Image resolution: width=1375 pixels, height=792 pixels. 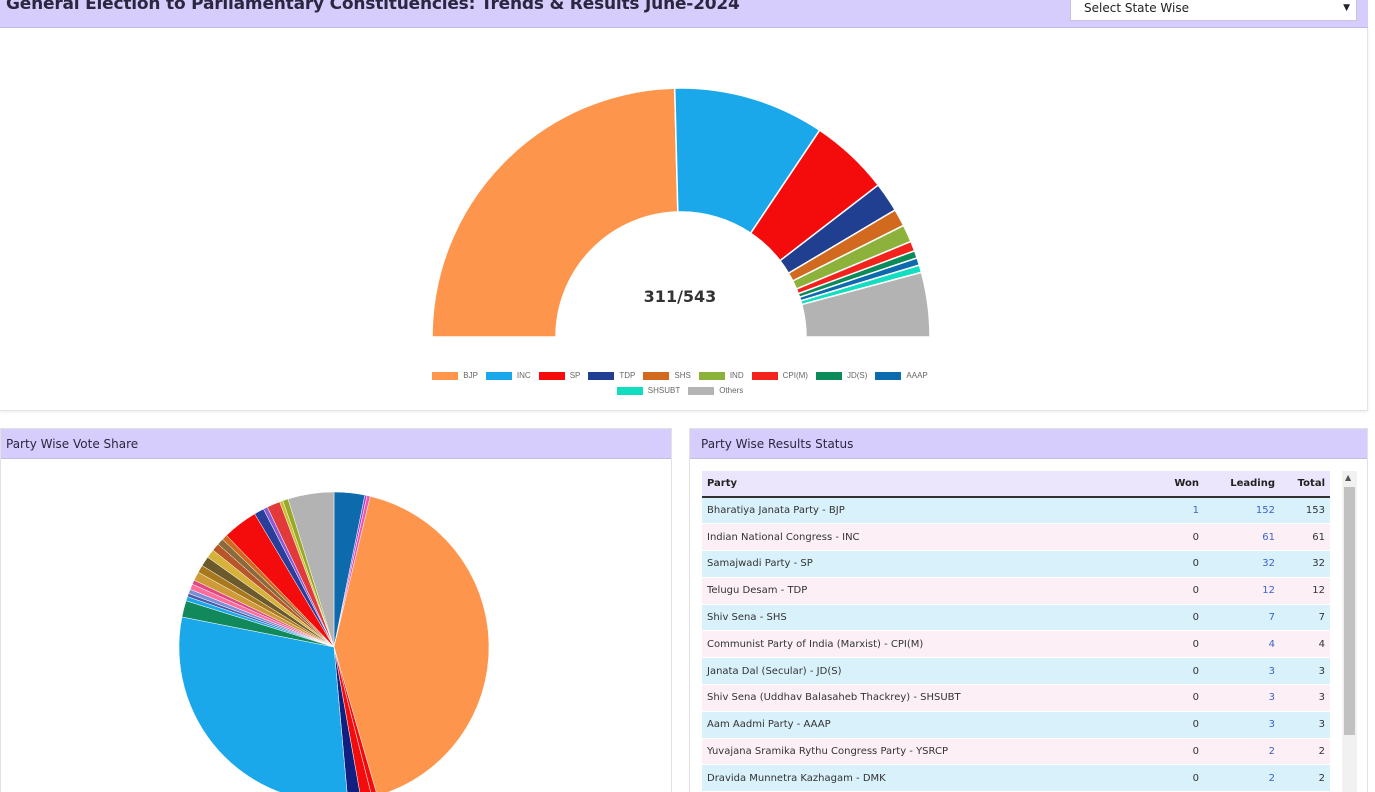 I want to click on results-scrollbar: ▲, so click(x=1349, y=631).